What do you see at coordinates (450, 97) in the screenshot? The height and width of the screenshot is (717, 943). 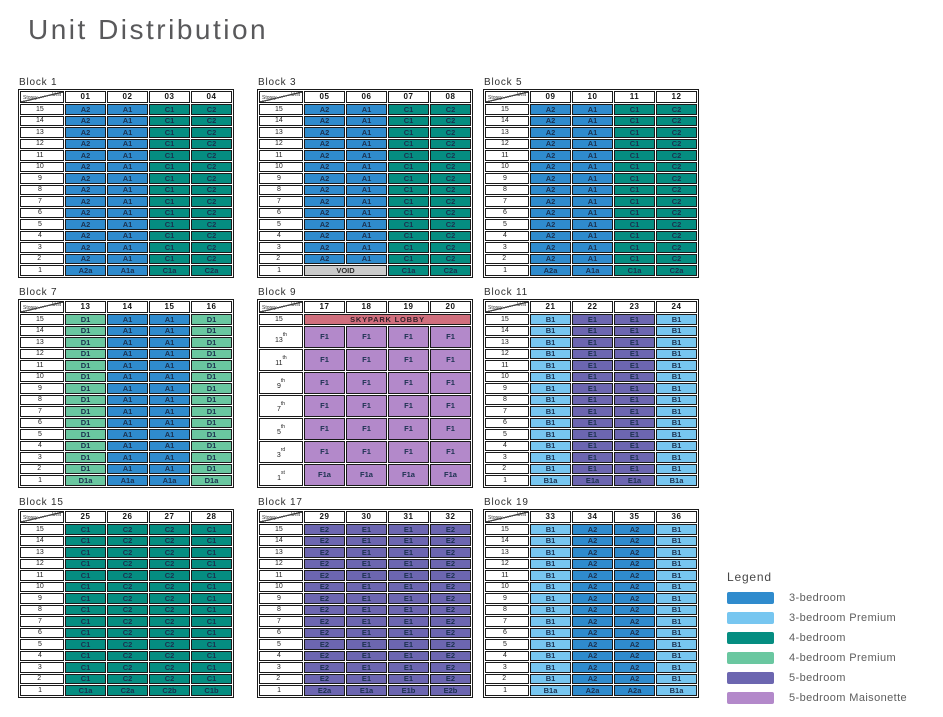 I see `unit-number: 08` at bounding box center [450, 97].